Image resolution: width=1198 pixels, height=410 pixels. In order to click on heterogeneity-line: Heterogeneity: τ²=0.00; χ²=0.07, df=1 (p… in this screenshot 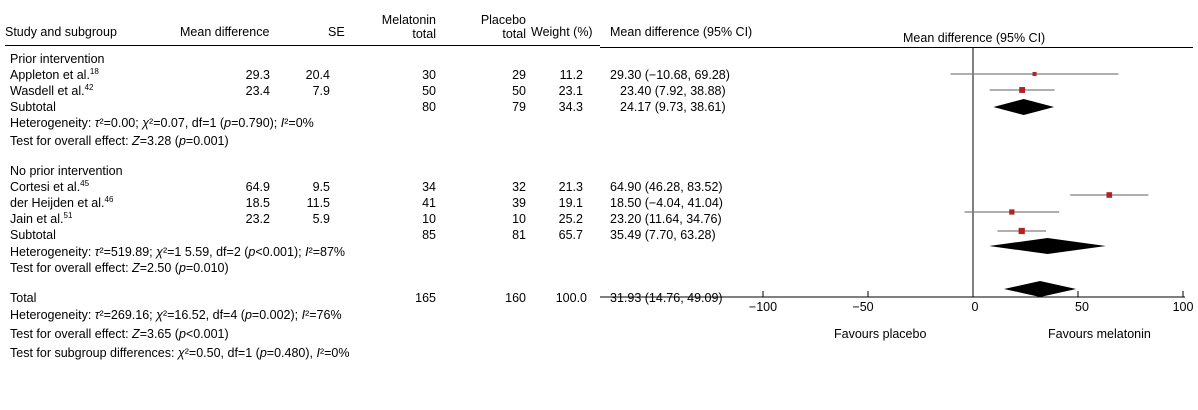, I will do `click(162, 123)`.